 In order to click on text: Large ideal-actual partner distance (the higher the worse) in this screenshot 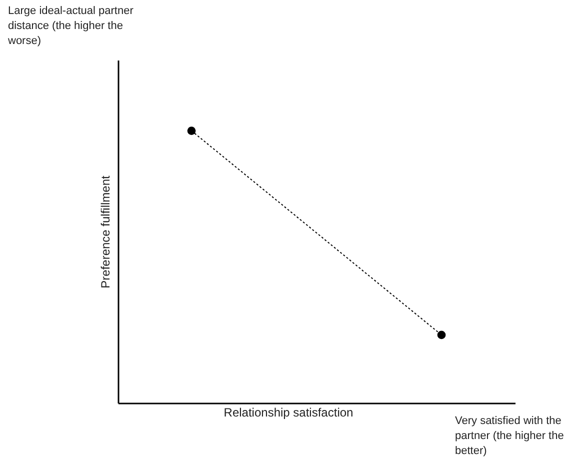, I will do `click(71, 26)`.